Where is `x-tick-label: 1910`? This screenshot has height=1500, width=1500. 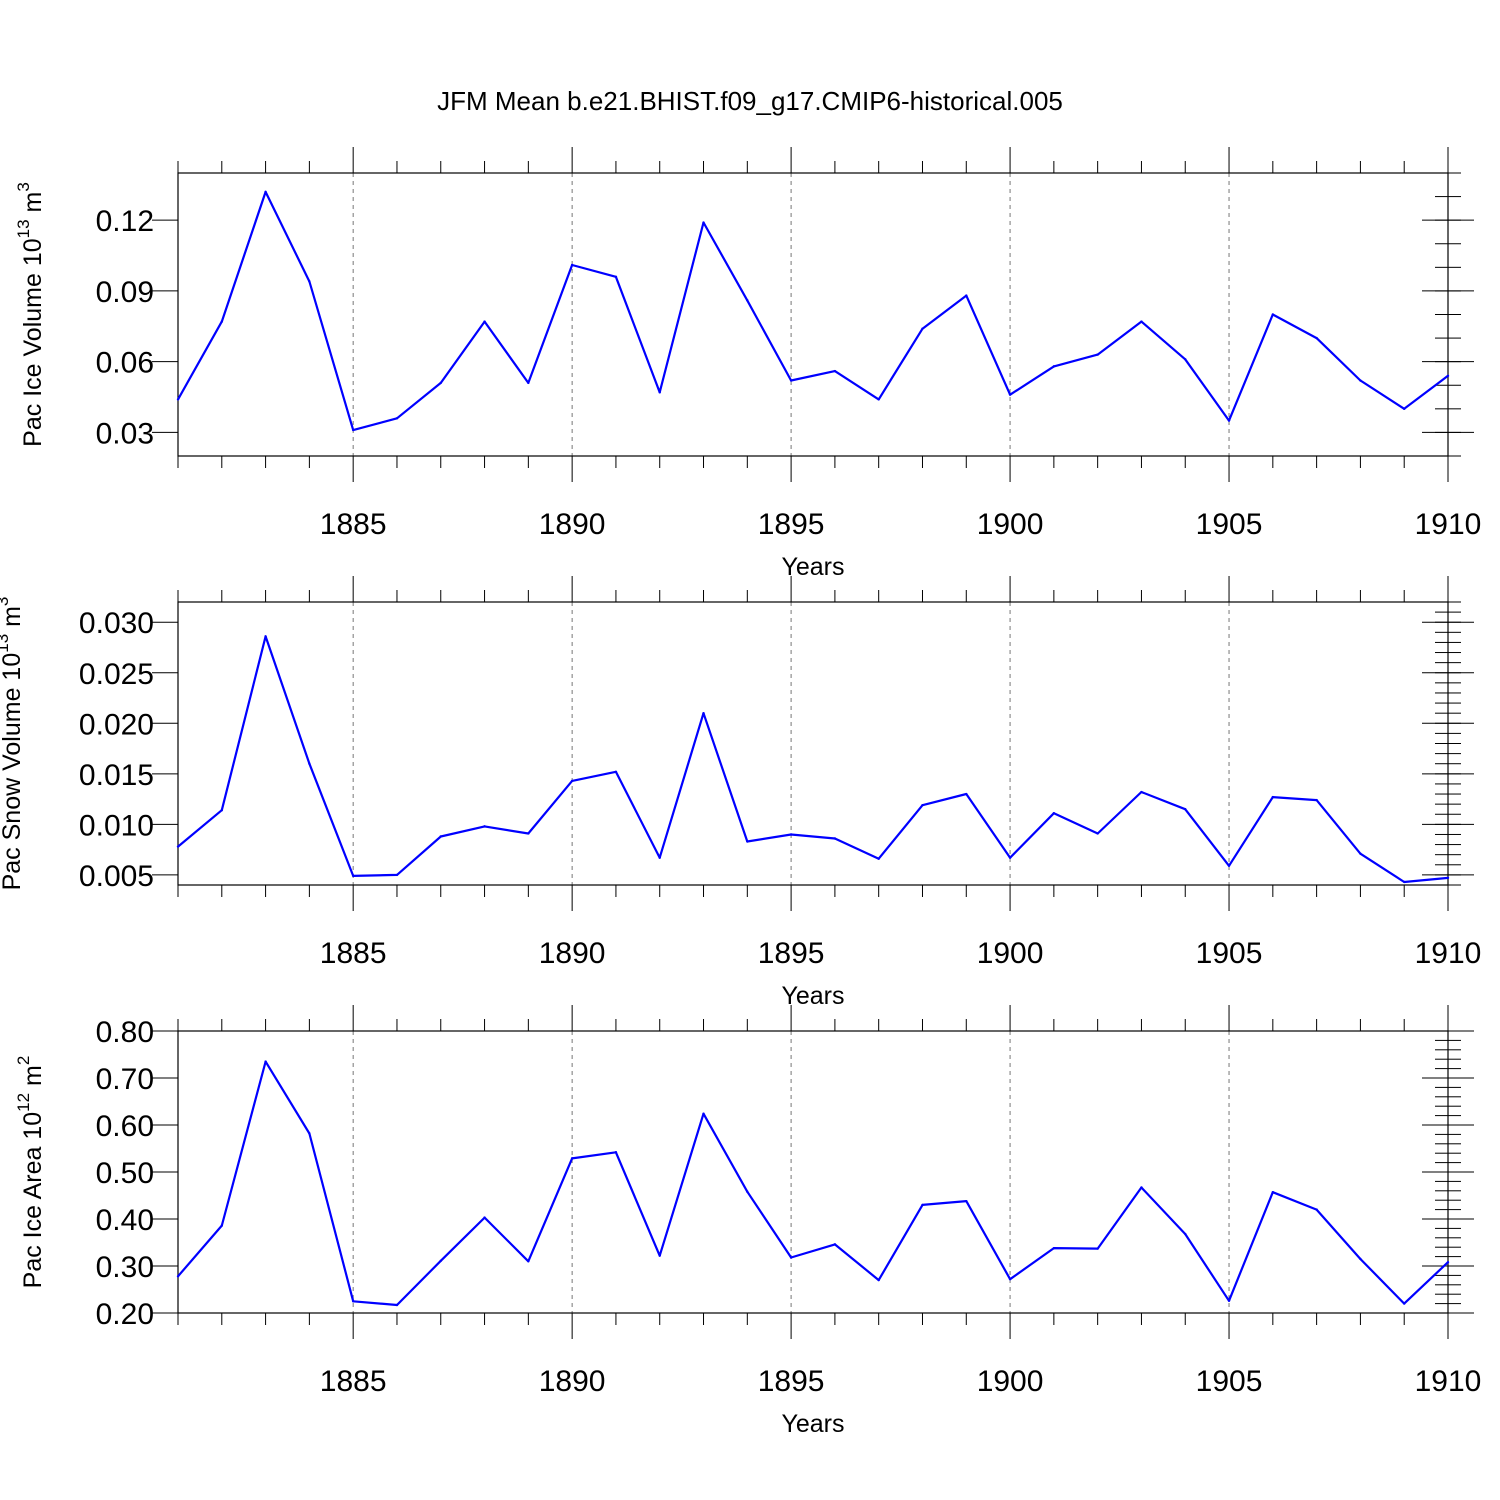 x-tick-label: 1910 is located at coordinates (1448, 1381).